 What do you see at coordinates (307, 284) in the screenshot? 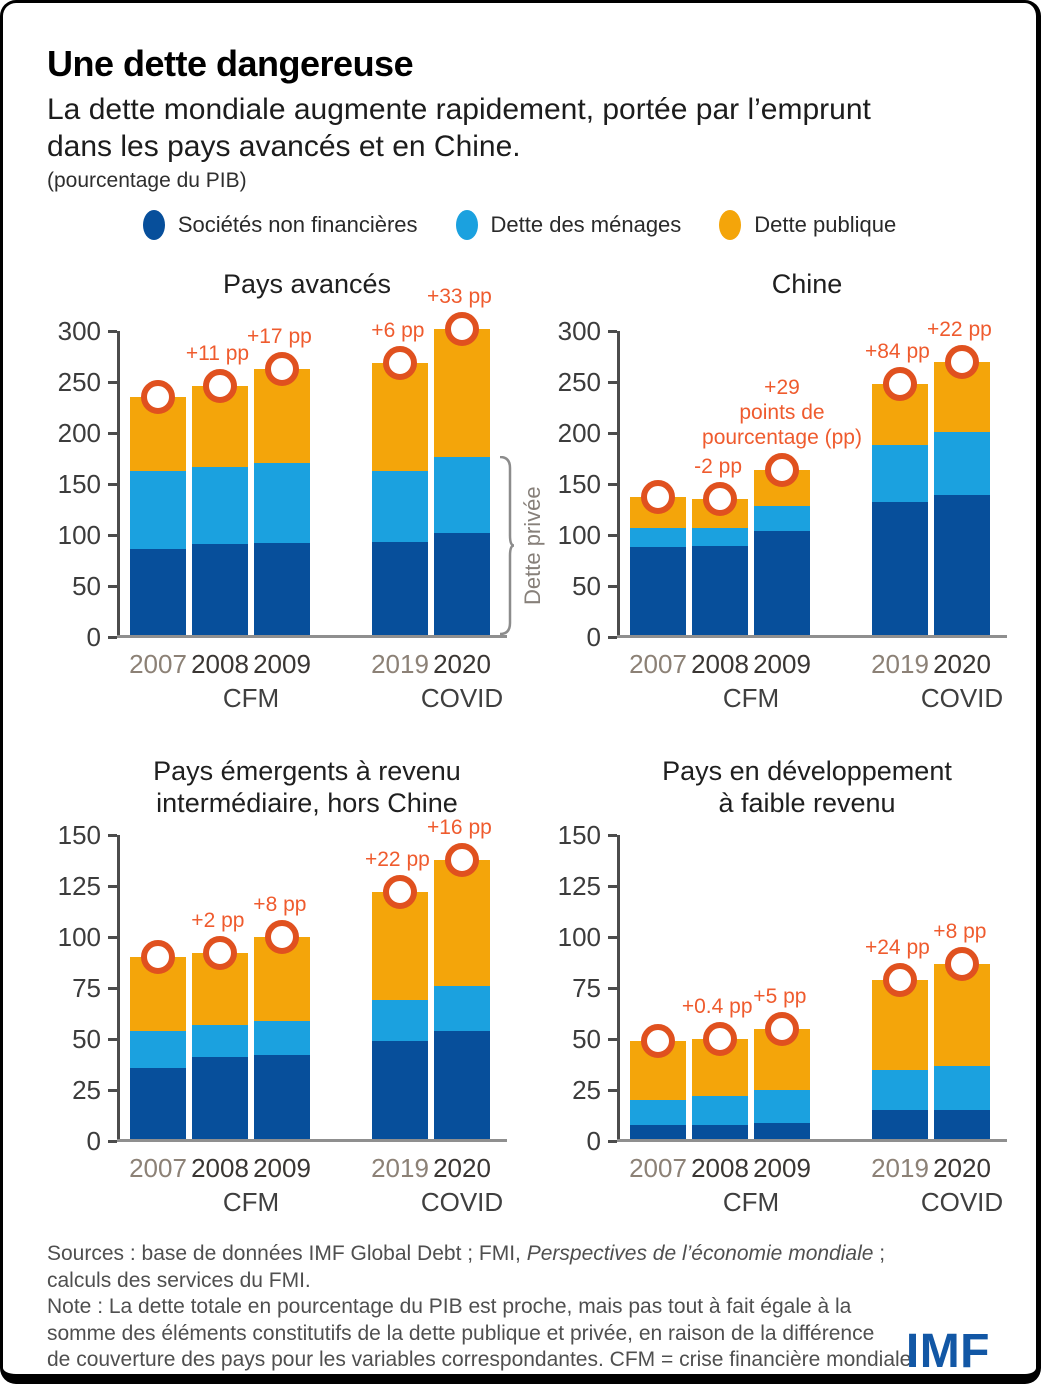
I see `chart-title: Pays avancés` at bounding box center [307, 284].